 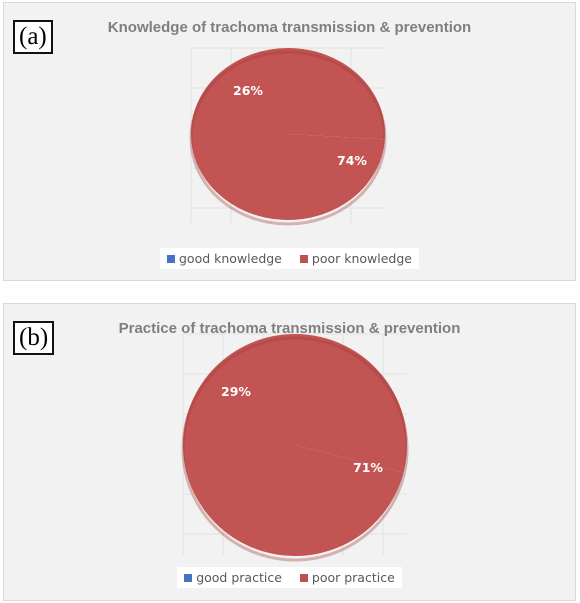 What do you see at coordinates (353, 577) in the screenshot?
I see `legend-label: poor practice` at bounding box center [353, 577].